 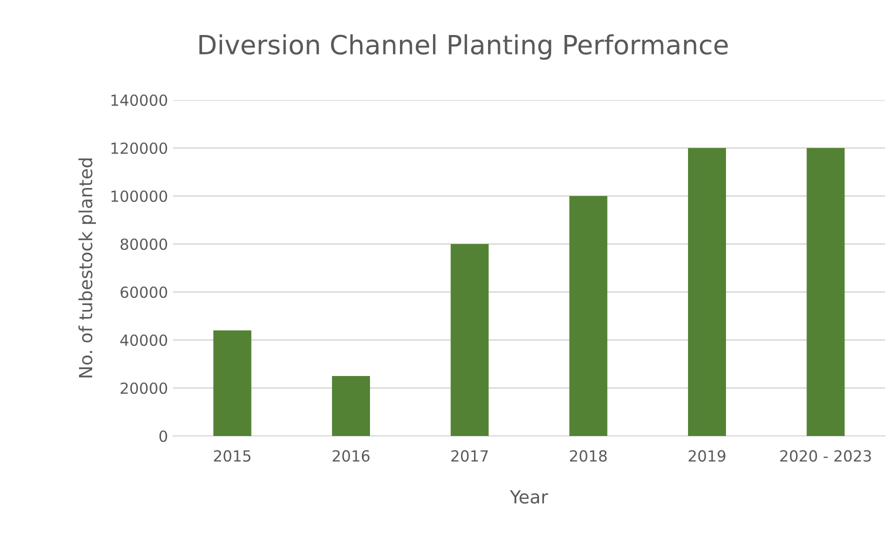 I want to click on x-tick-label: 2019, so click(x=707, y=456).